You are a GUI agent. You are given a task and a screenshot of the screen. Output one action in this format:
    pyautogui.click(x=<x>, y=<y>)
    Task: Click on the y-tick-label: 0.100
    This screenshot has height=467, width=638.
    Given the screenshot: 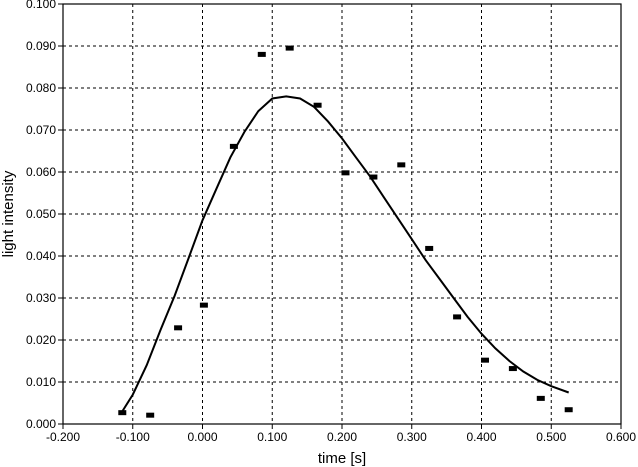 What is the action you would take?
    pyautogui.click(x=41, y=5)
    